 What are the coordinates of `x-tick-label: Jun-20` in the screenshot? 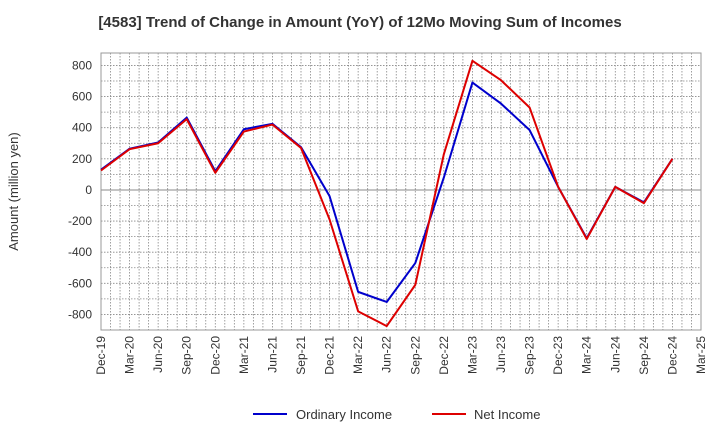 It's located at (158, 354).